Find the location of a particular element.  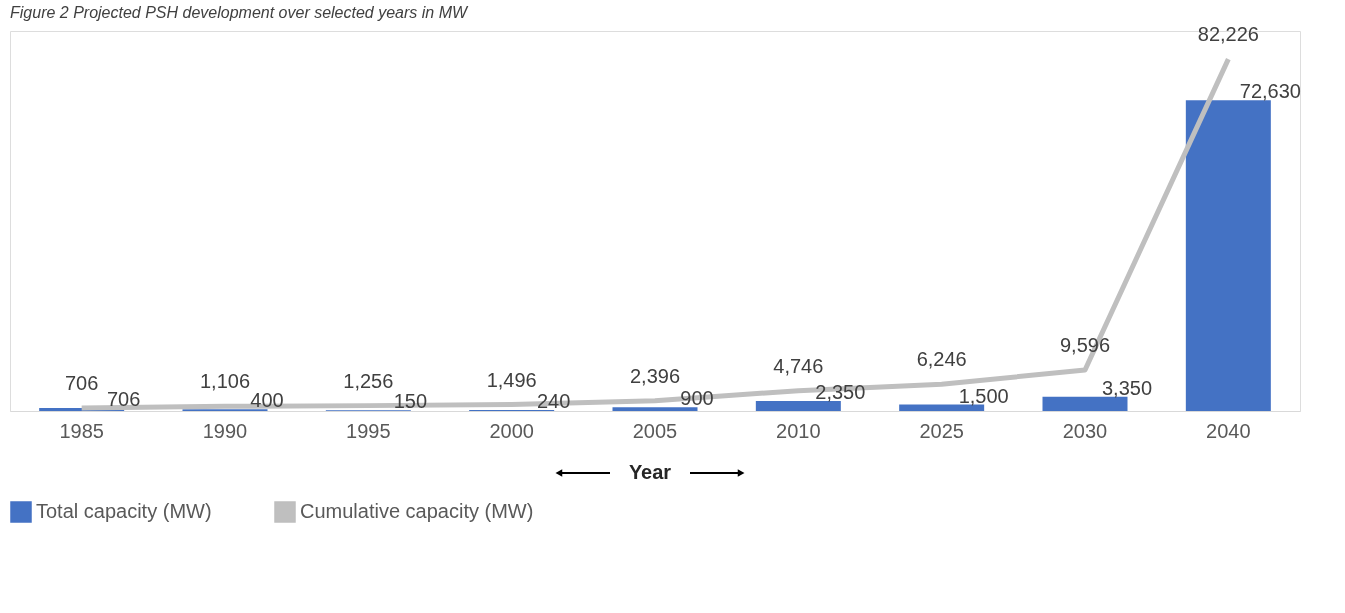

x-tick-label: 1995 is located at coordinates (368, 430).